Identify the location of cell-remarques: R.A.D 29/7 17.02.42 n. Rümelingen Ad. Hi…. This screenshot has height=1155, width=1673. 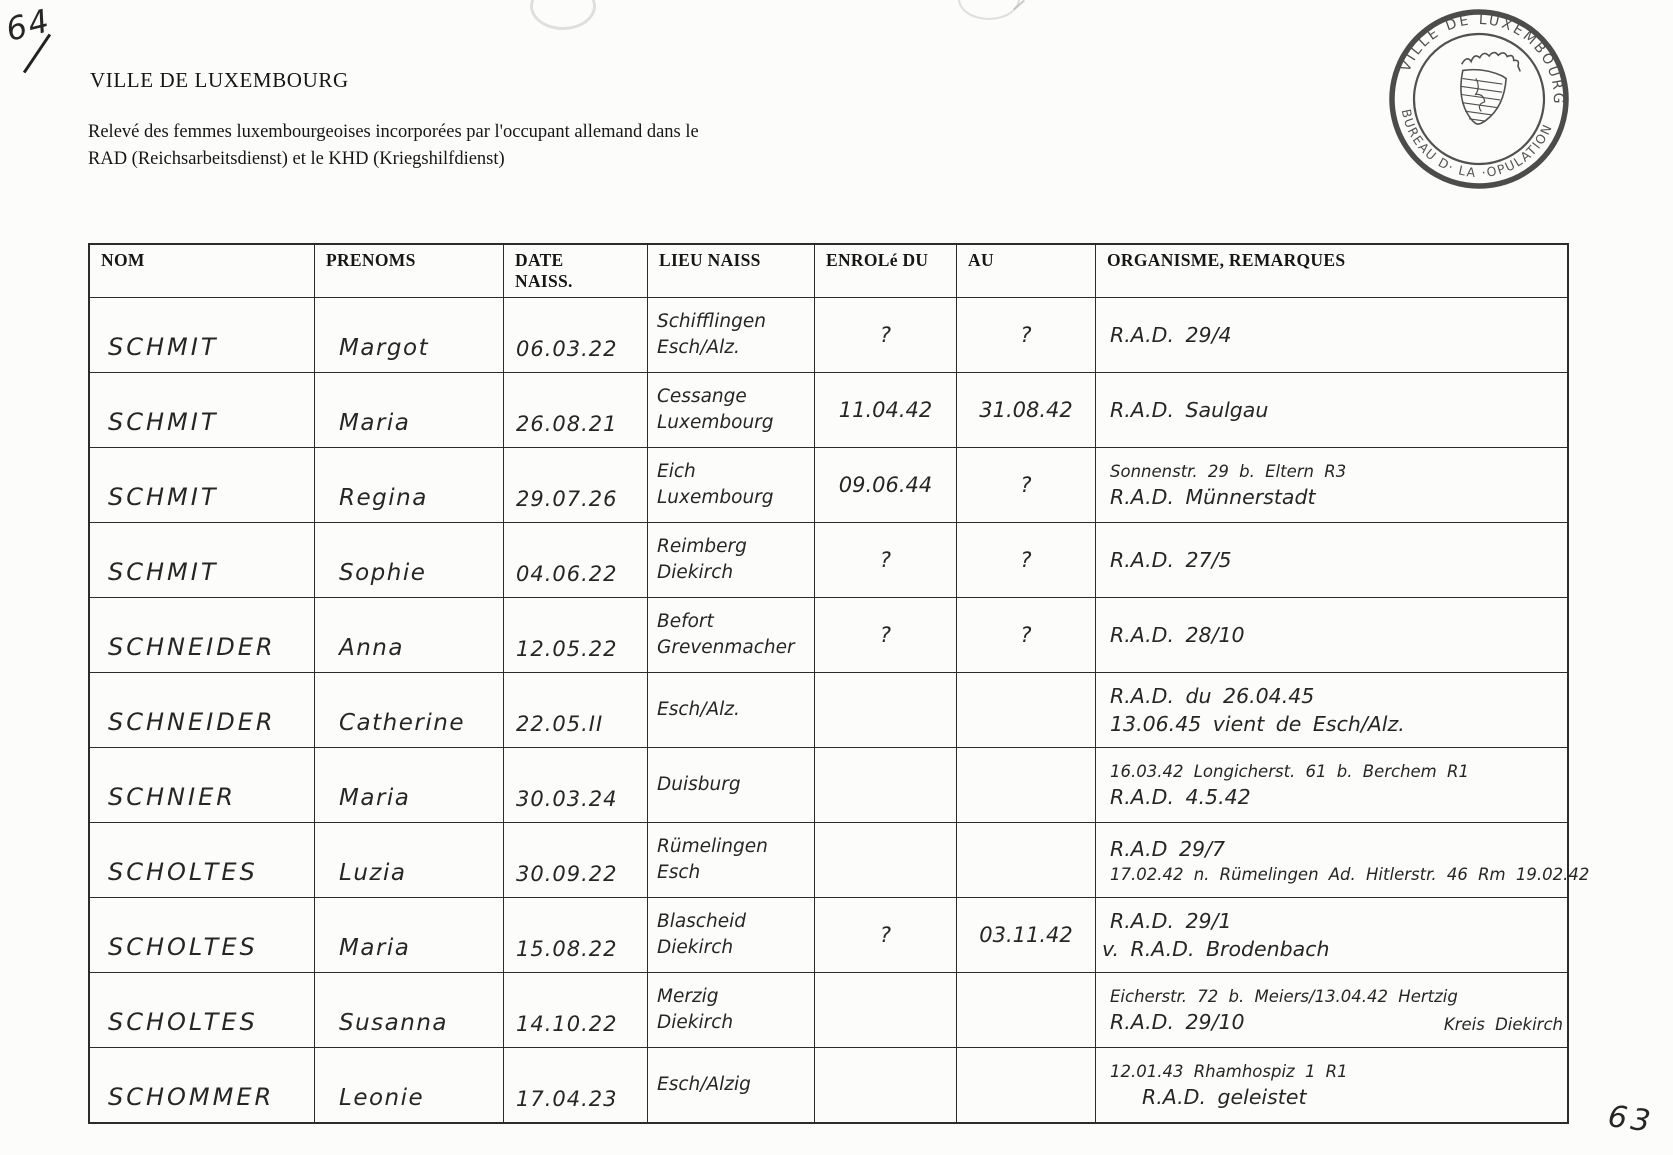
(1343, 860).